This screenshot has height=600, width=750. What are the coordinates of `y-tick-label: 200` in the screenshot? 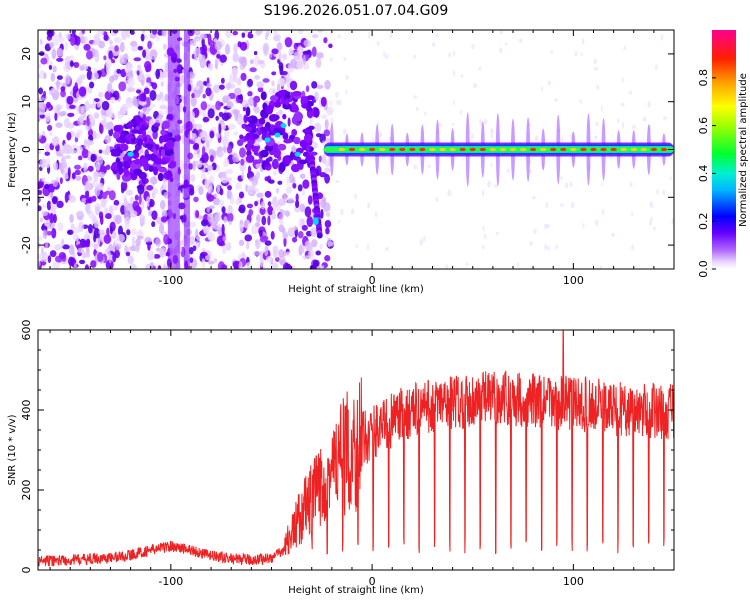 It's located at (26, 490).